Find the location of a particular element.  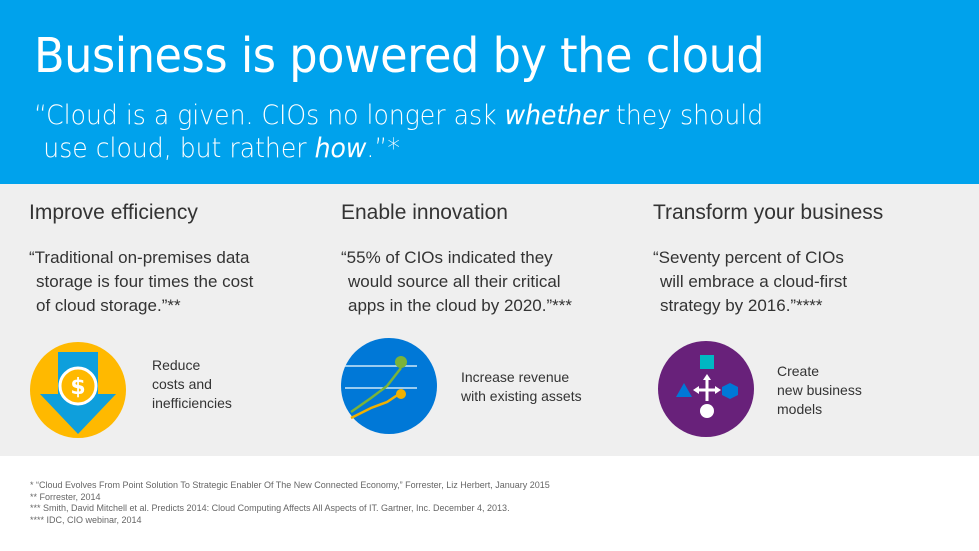

column-heading: Improve efficiency is located at coordinates (113, 212).